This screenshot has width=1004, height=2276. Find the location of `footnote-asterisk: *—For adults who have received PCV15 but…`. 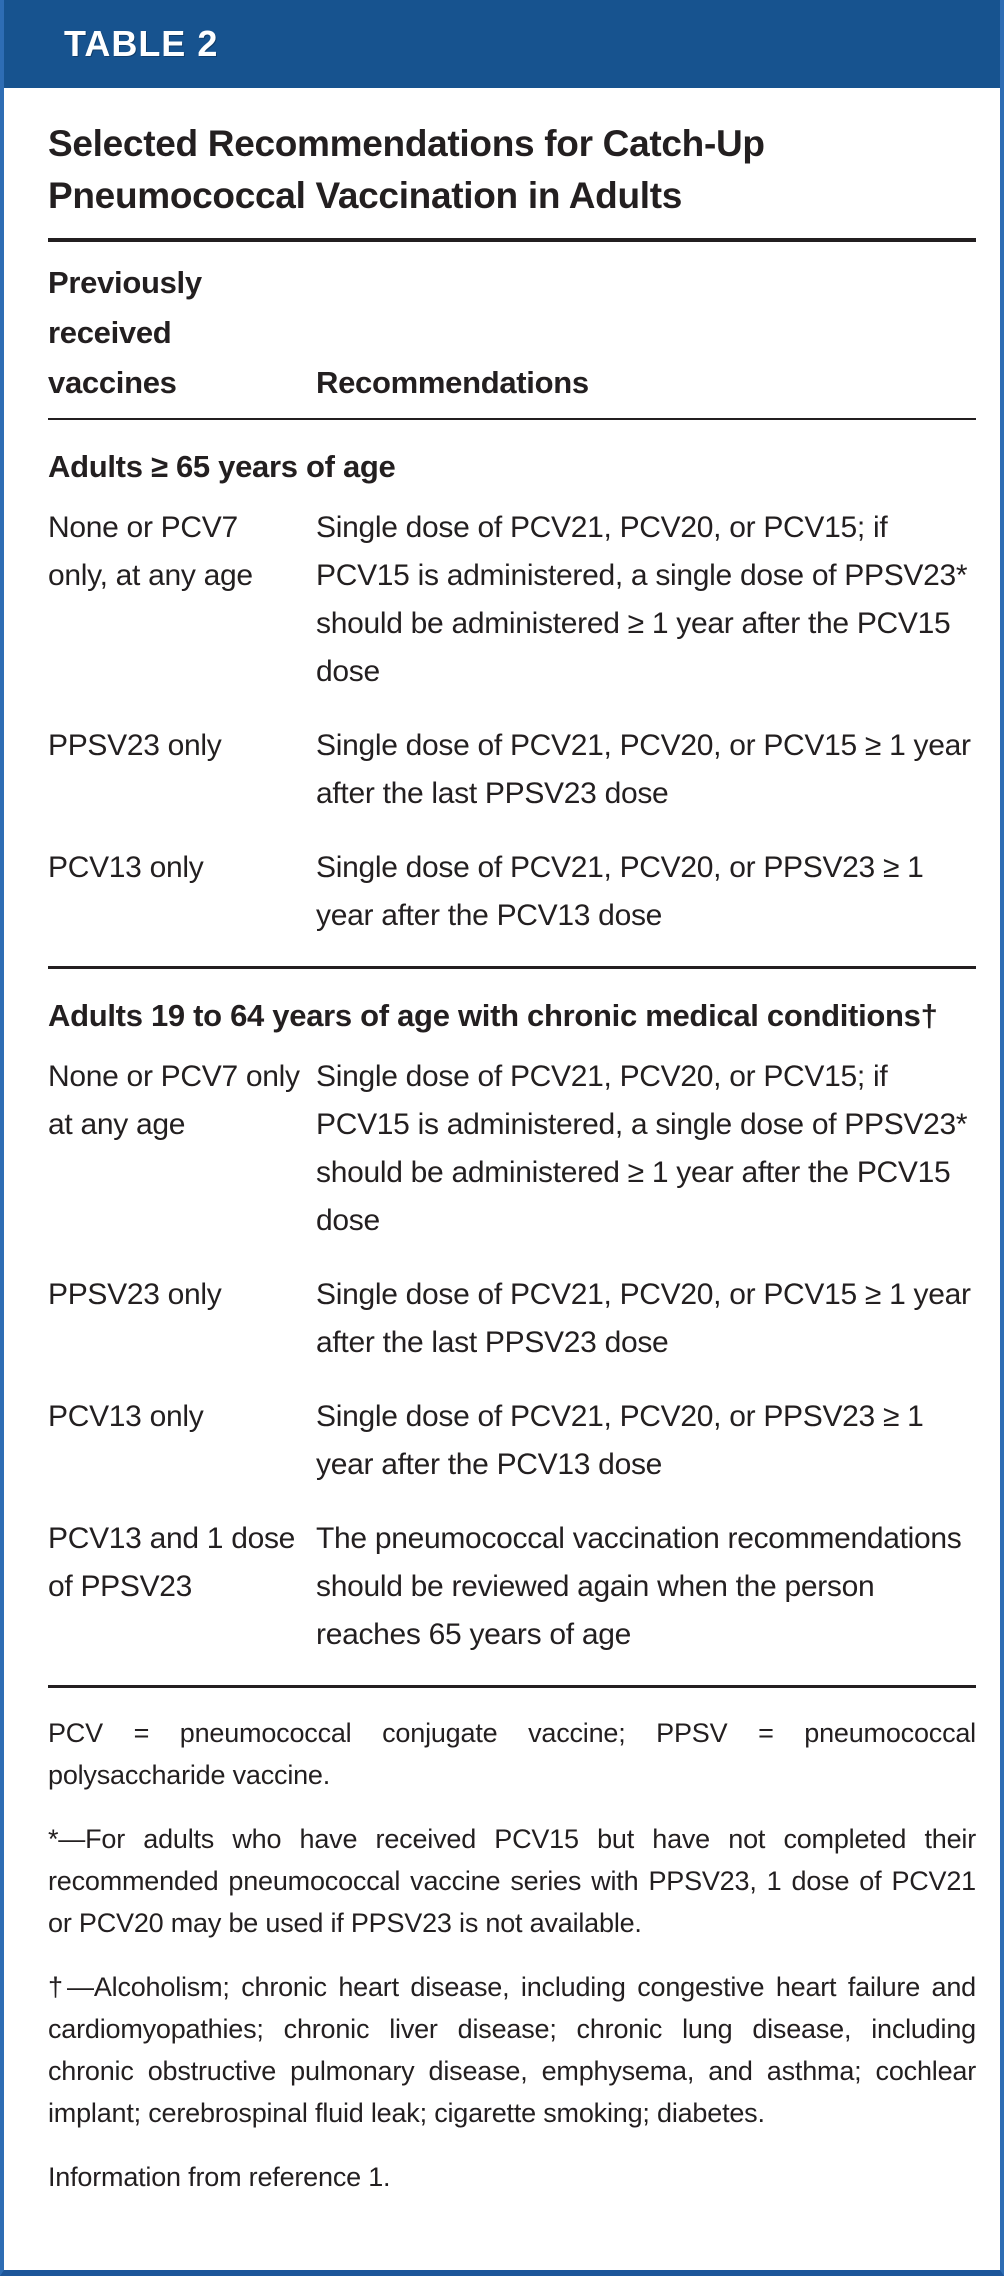

footnote-asterisk: *—For adults who have received PCV15 but… is located at coordinates (512, 1881).